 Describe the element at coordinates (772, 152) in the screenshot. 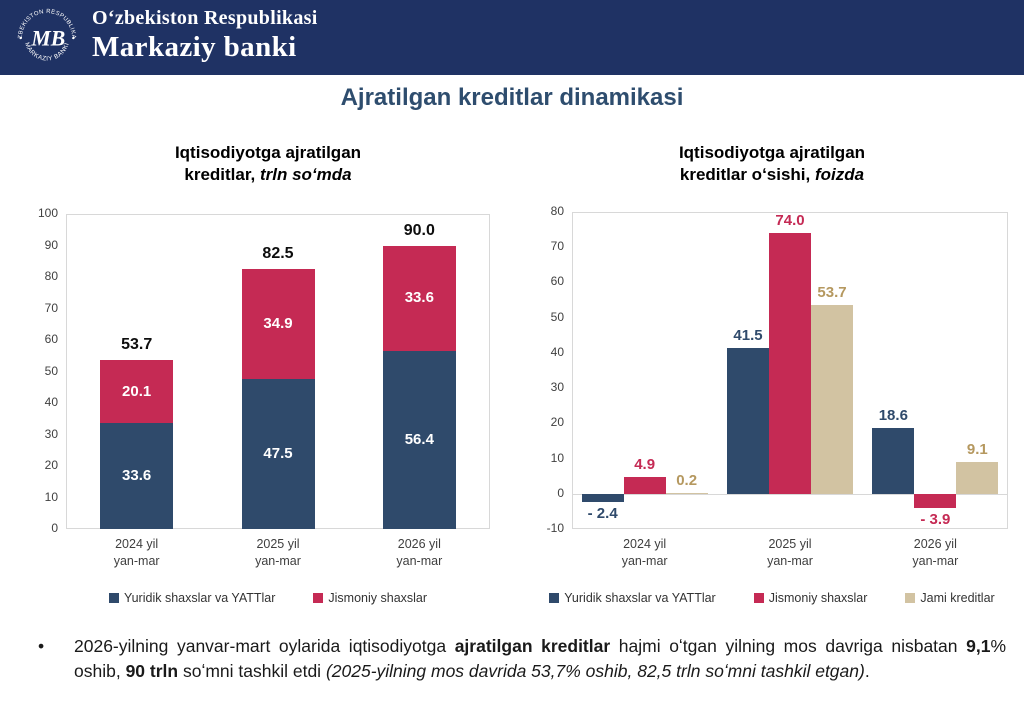

I see `right-chart-title-line1: Iqtisodiyotga ajratilgan` at that location.